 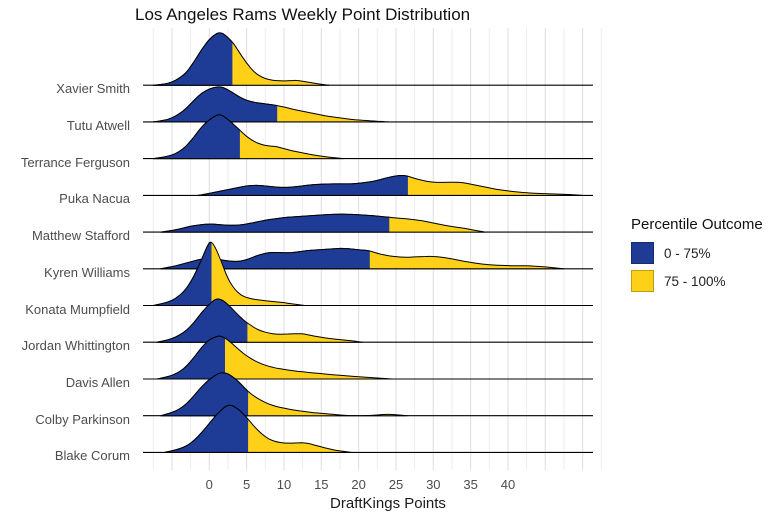 I want to click on player-label: Xavier Smith, so click(x=93, y=89).